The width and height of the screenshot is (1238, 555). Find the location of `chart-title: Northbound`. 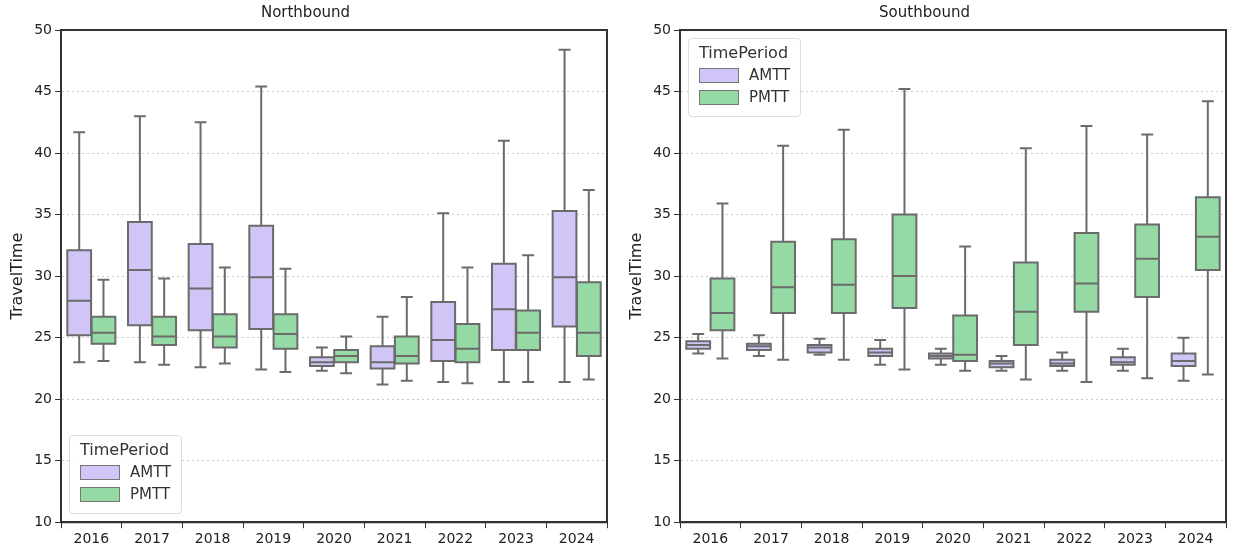

chart-title: Northbound is located at coordinates (305, 11).